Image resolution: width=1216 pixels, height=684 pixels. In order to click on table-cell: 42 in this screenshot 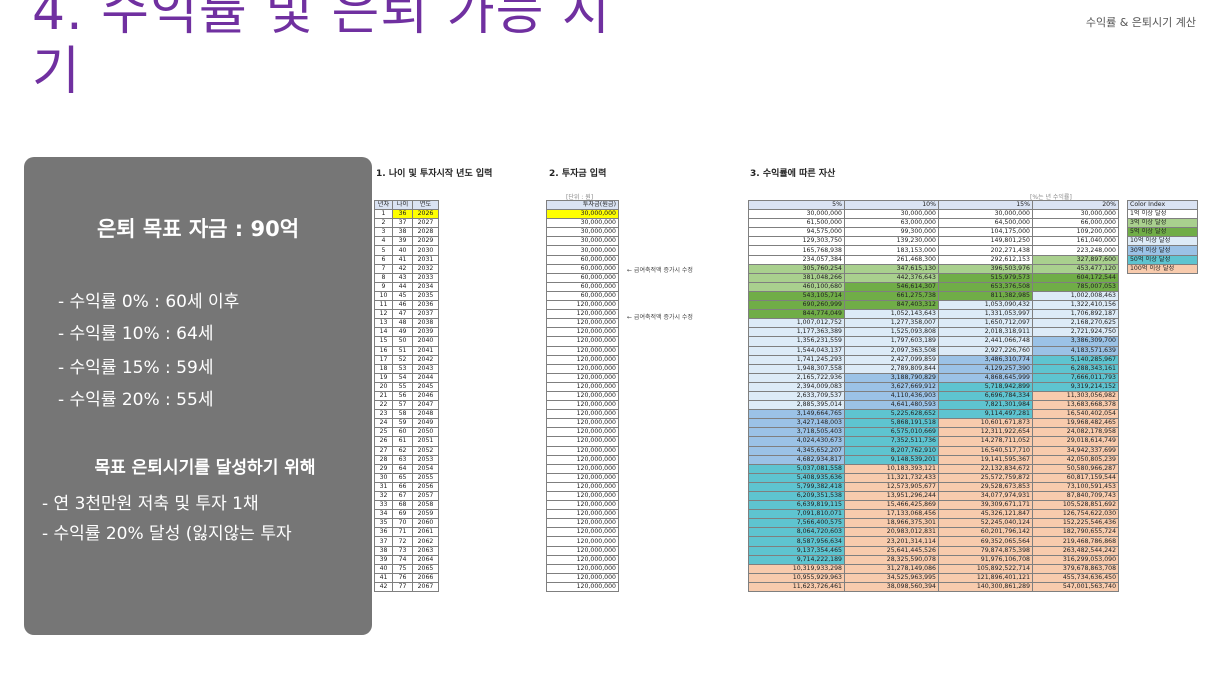, I will do `click(383, 587)`.